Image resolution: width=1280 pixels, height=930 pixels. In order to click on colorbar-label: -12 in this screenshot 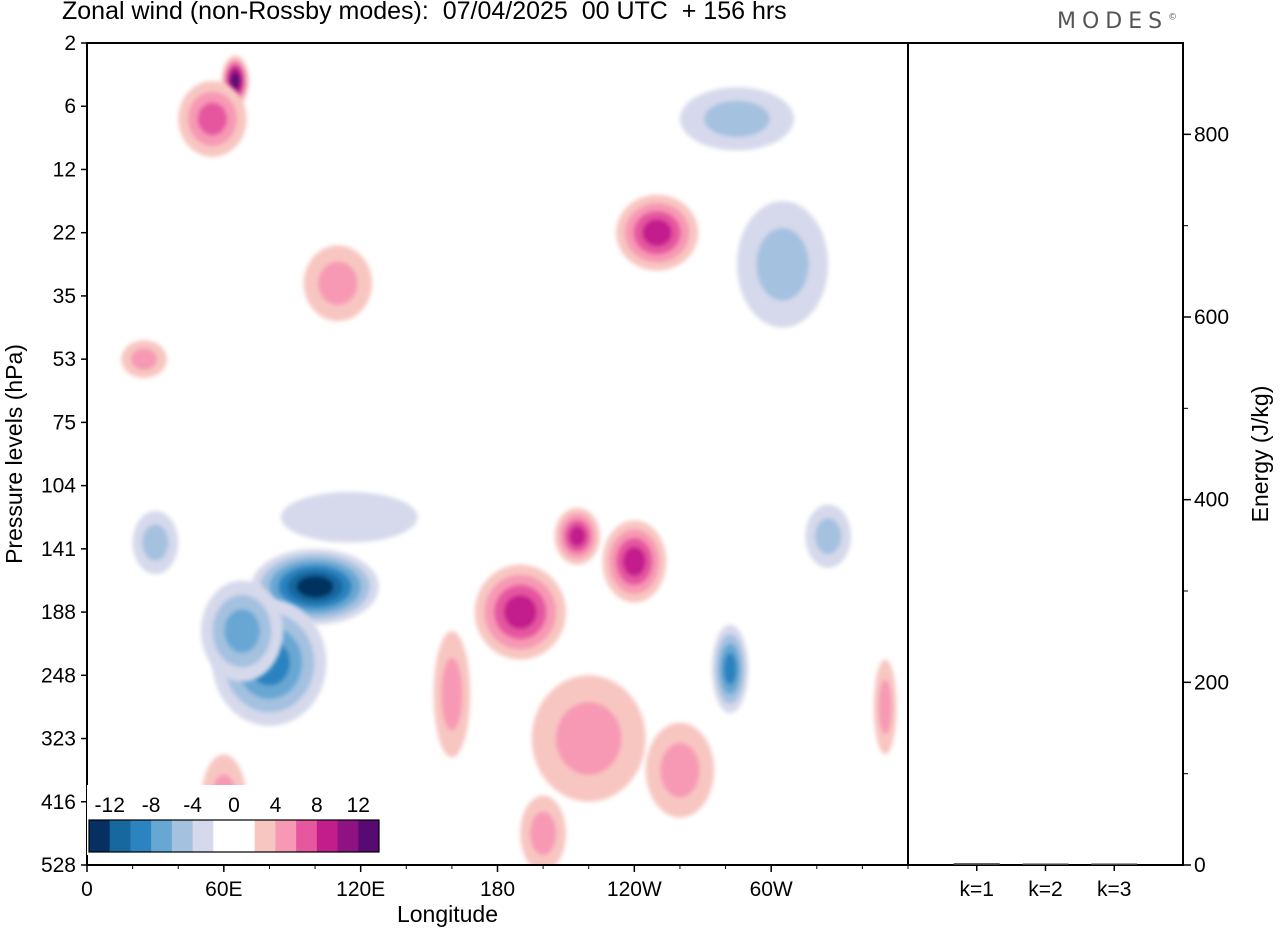, I will do `click(110, 805)`.